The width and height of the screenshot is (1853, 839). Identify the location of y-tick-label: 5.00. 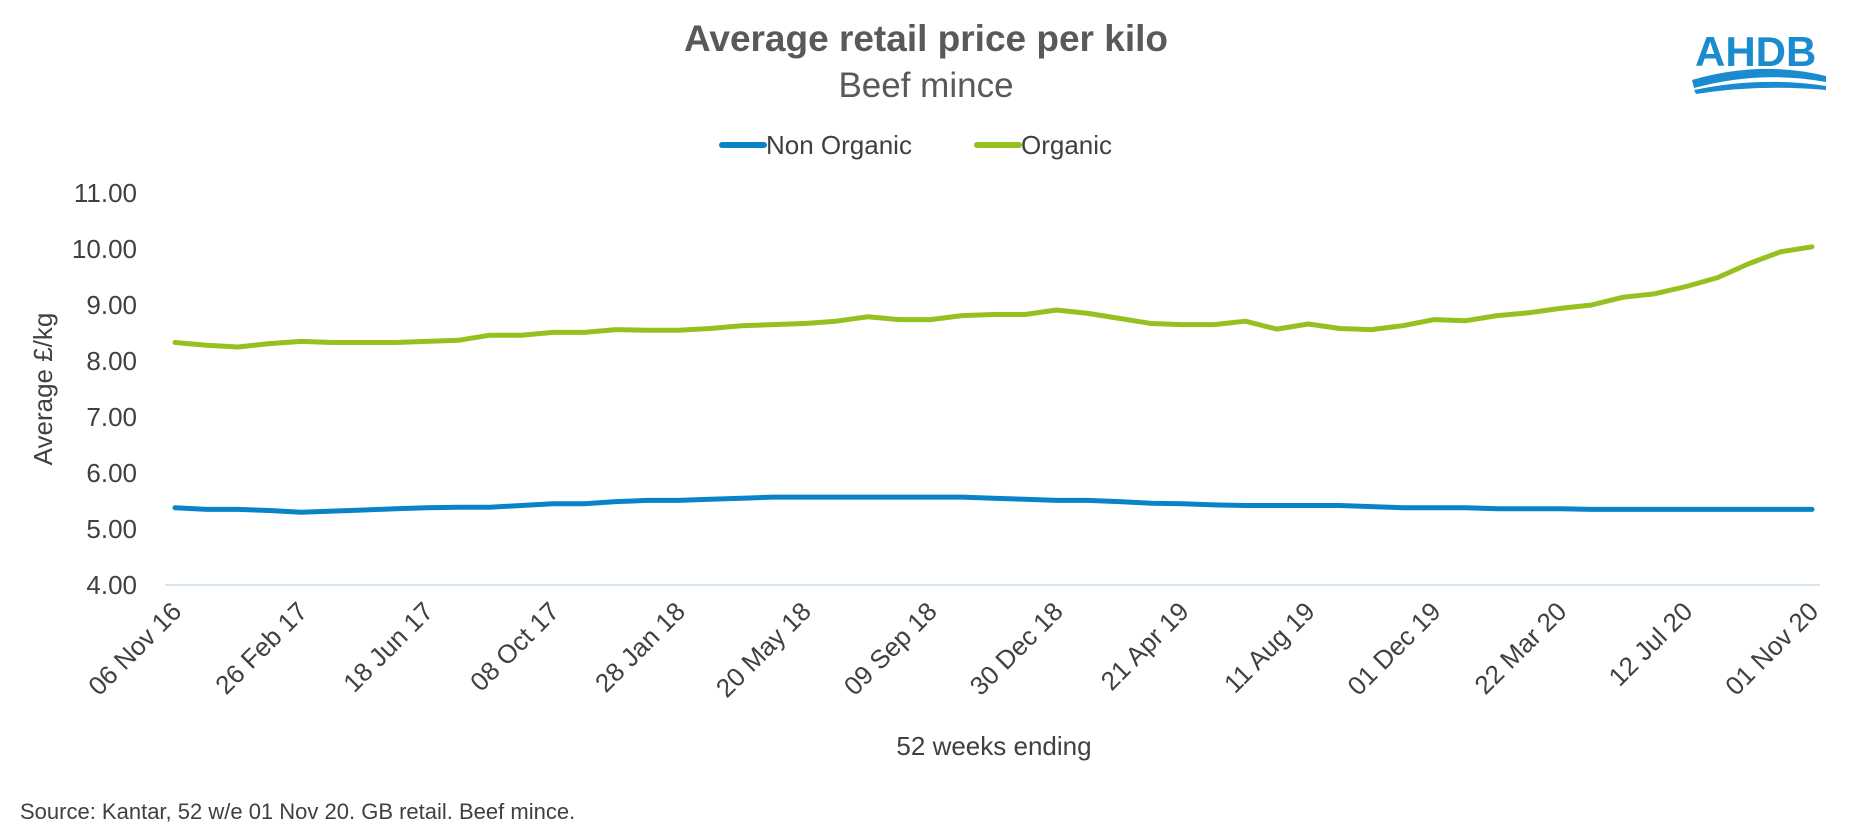
(111, 529).